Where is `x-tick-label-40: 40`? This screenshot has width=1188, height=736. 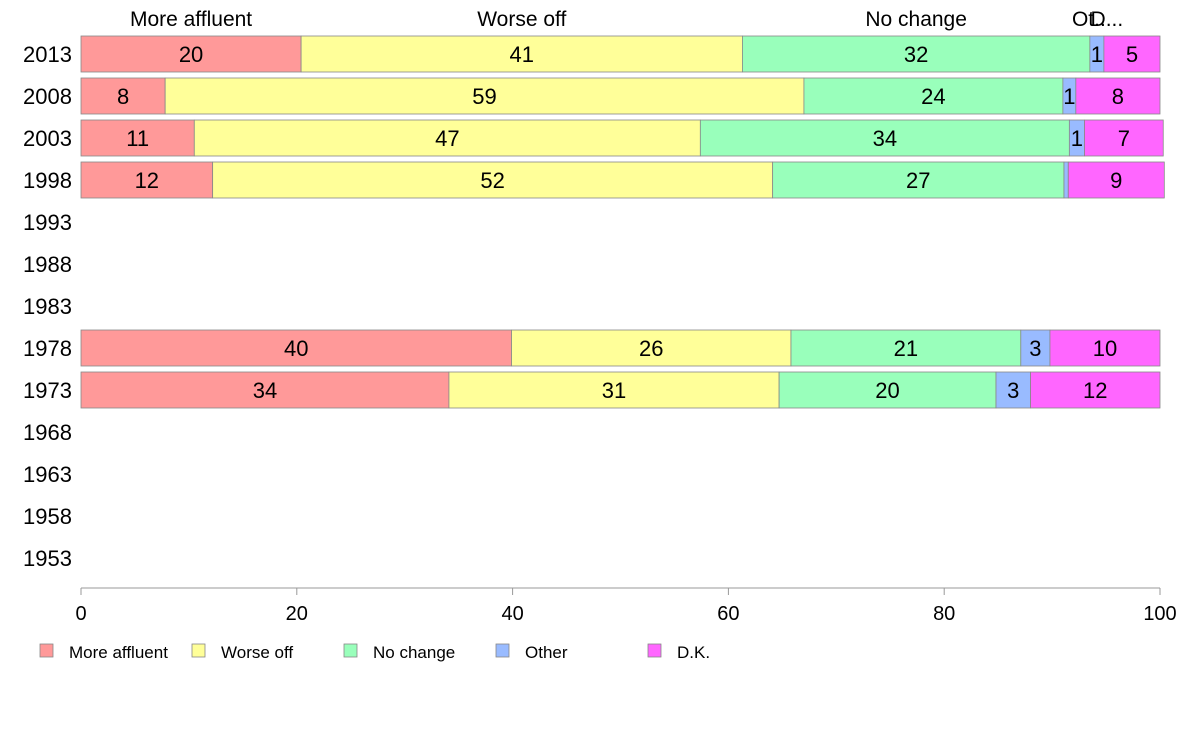
x-tick-label-40: 40 is located at coordinates (512, 614).